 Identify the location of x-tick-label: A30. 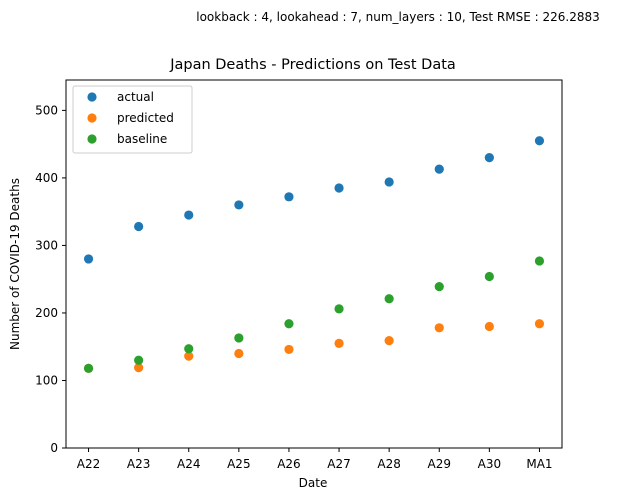
(489, 464).